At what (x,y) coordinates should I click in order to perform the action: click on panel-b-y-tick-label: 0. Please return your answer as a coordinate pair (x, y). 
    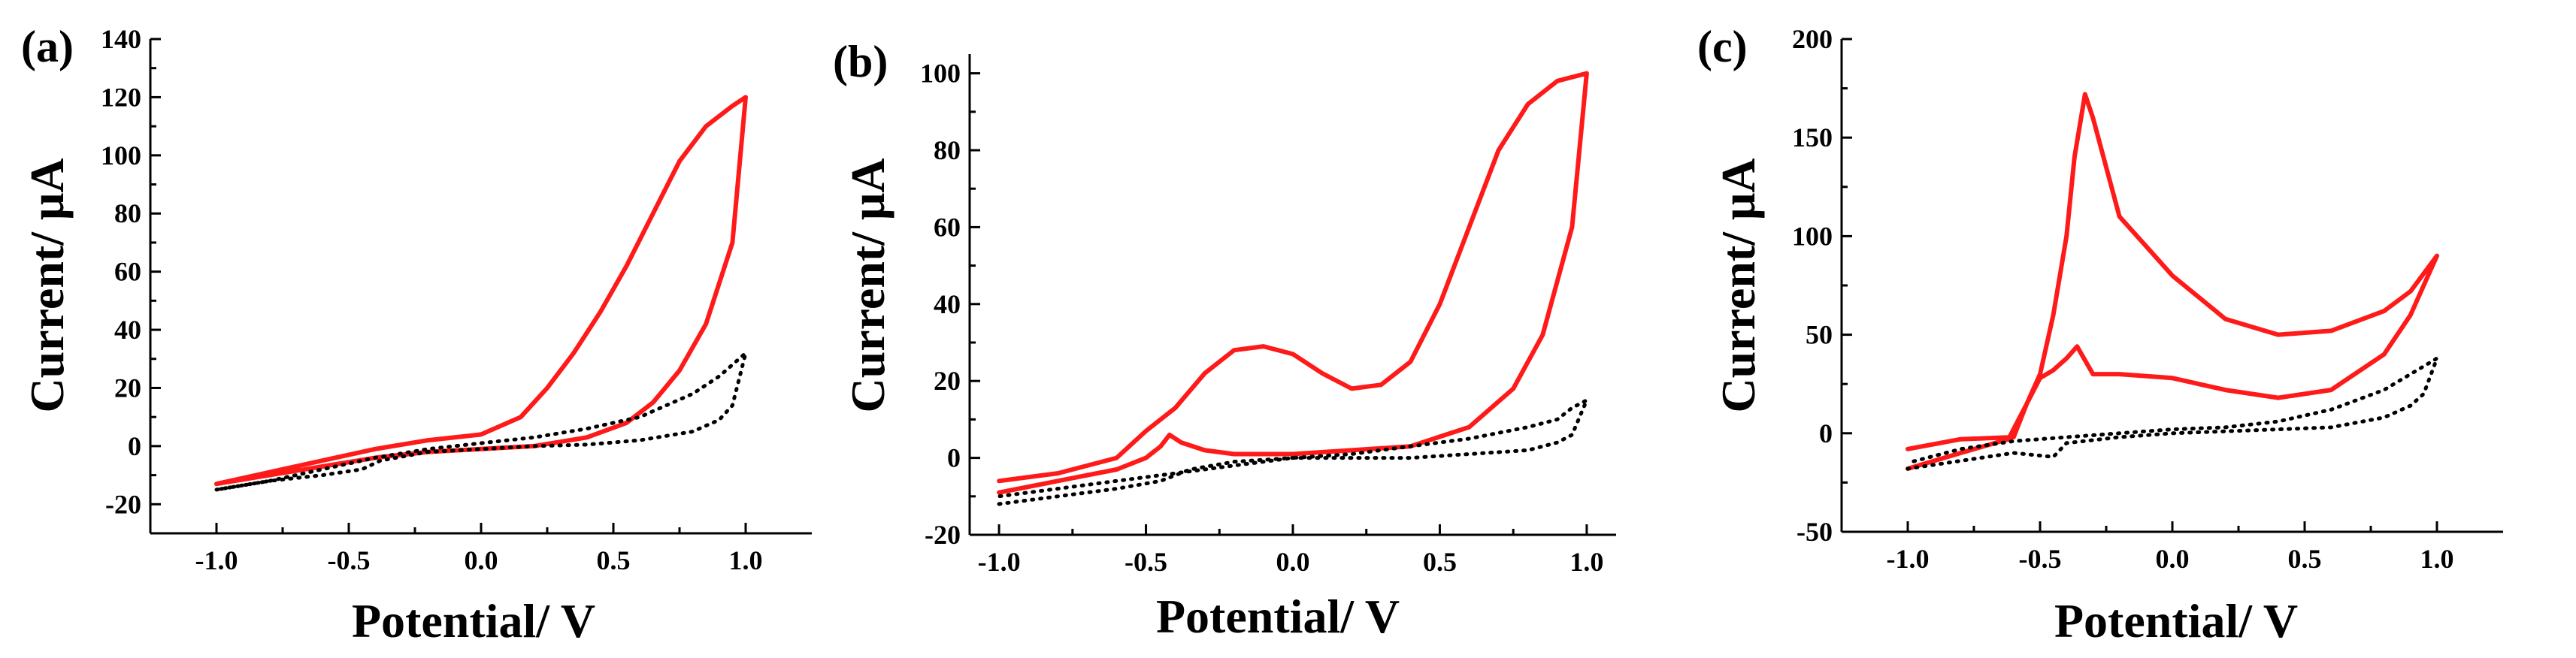
    Looking at the image, I should click on (954, 458).